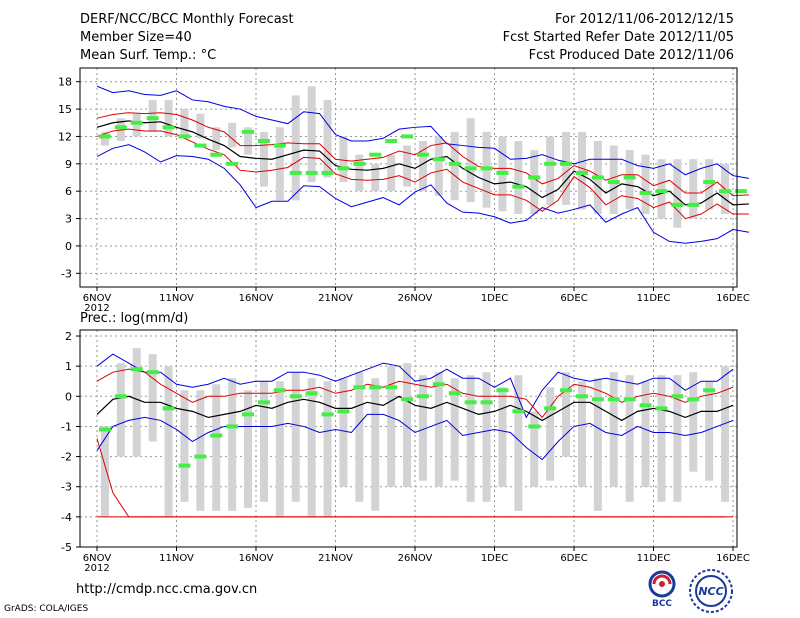 The image size is (800, 618). What do you see at coordinates (68, 246) in the screenshot?
I see `temp-ytick-label: 0` at bounding box center [68, 246].